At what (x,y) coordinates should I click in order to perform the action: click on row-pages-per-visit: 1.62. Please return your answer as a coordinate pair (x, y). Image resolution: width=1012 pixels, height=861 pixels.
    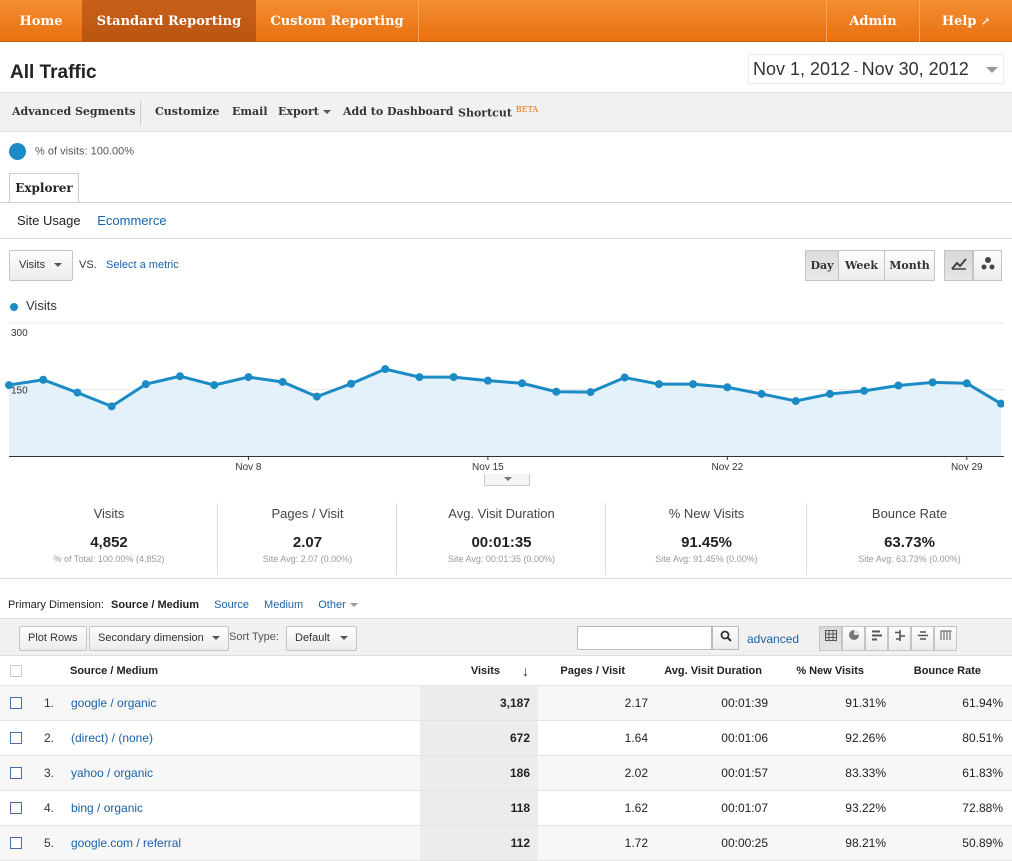
    Looking at the image, I should click on (636, 808).